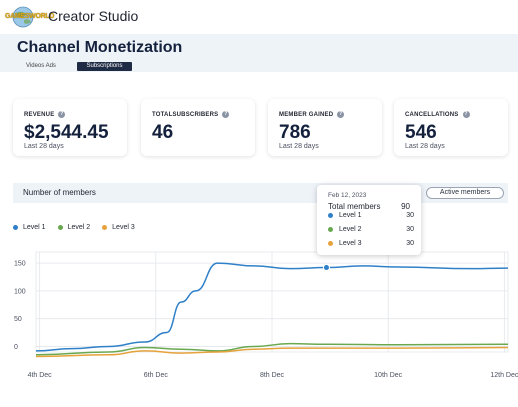  I want to click on tooltip-row-label: Level 3, so click(350, 243).